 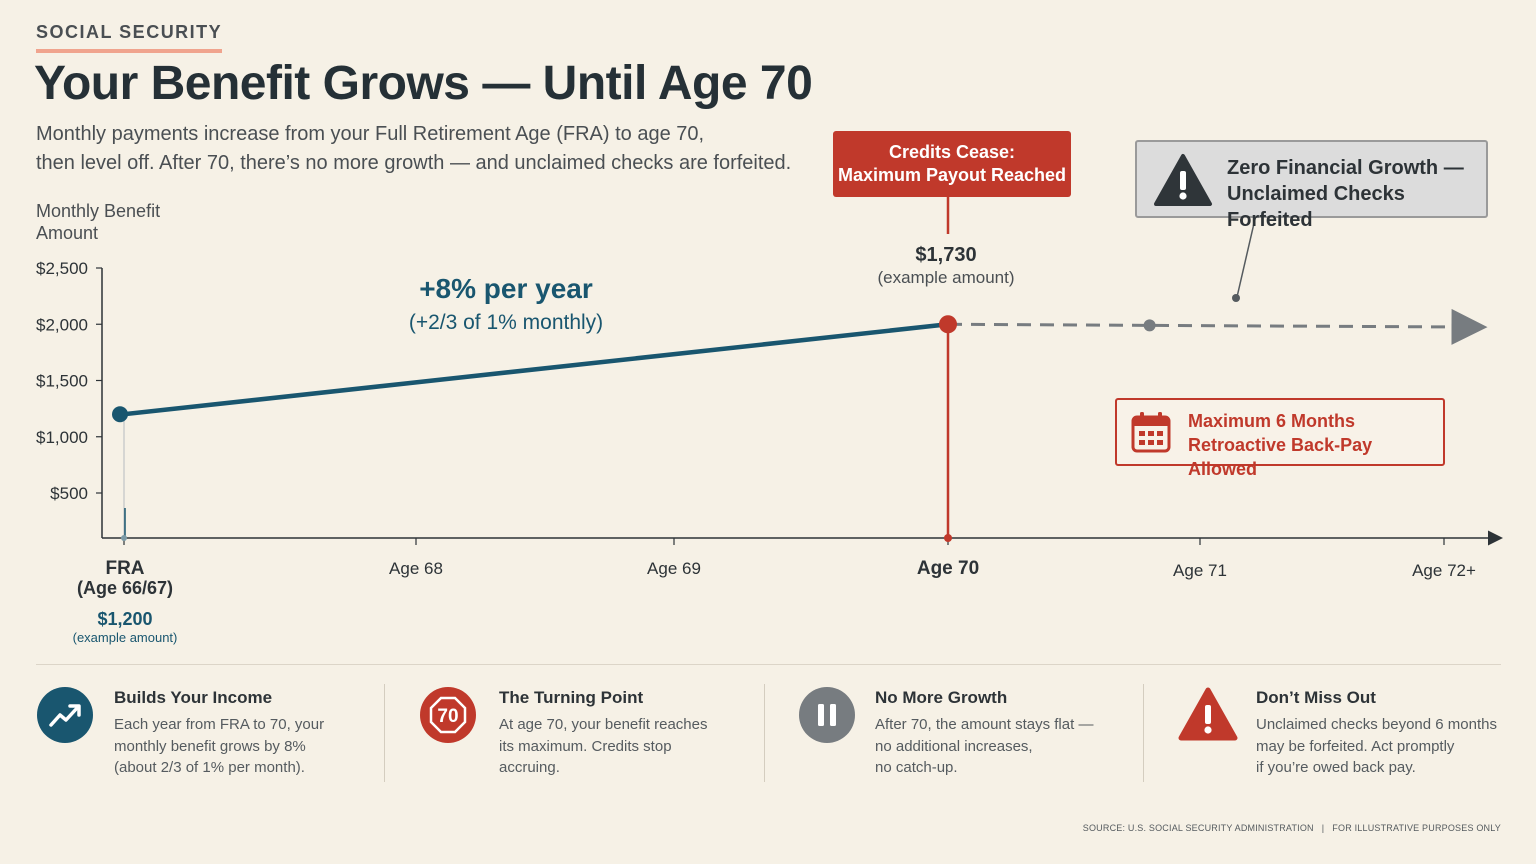 What do you see at coordinates (571, 697) in the screenshot?
I see `card-title: The Turning Point` at bounding box center [571, 697].